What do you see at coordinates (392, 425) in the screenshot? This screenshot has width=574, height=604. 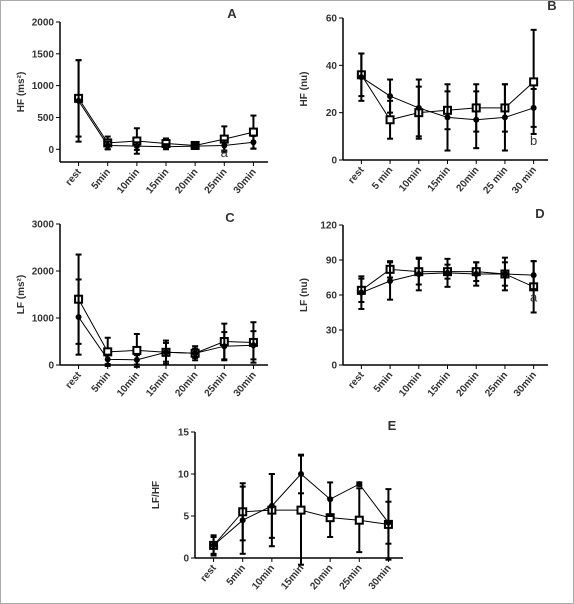 I see `panel-title: E` at bounding box center [392, 425].